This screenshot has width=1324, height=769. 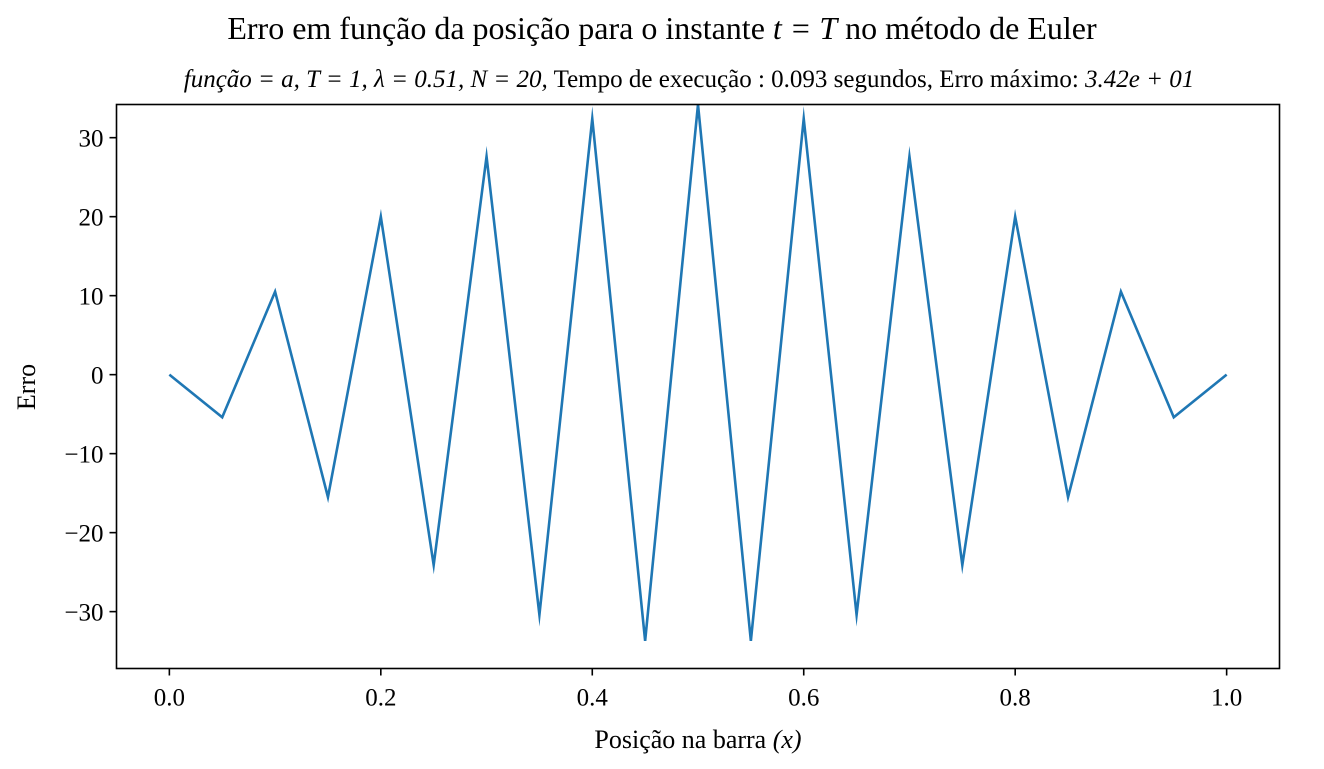 What do you see at coordinates (509, 79) in the screenshot?
I see `subtitle-N: N = 20,` at bounding box center [509, 79].